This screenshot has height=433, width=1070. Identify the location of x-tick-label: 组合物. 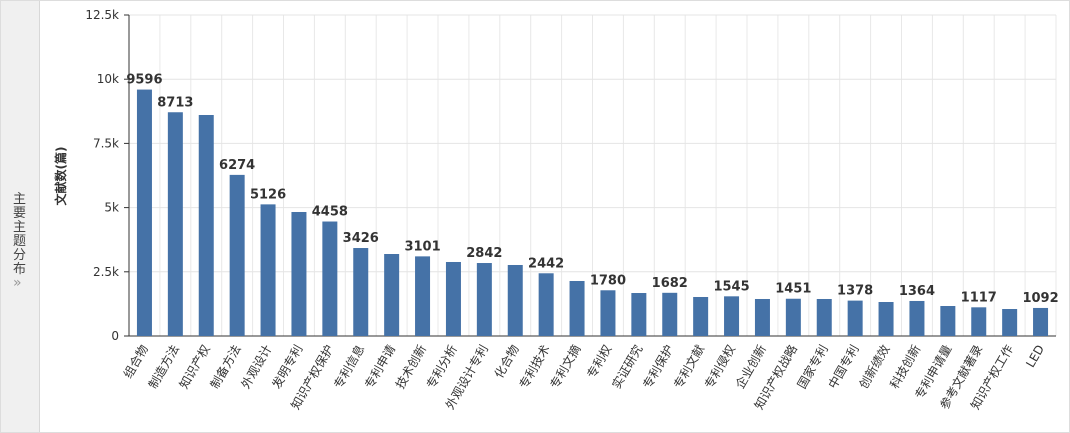
(135, 361).